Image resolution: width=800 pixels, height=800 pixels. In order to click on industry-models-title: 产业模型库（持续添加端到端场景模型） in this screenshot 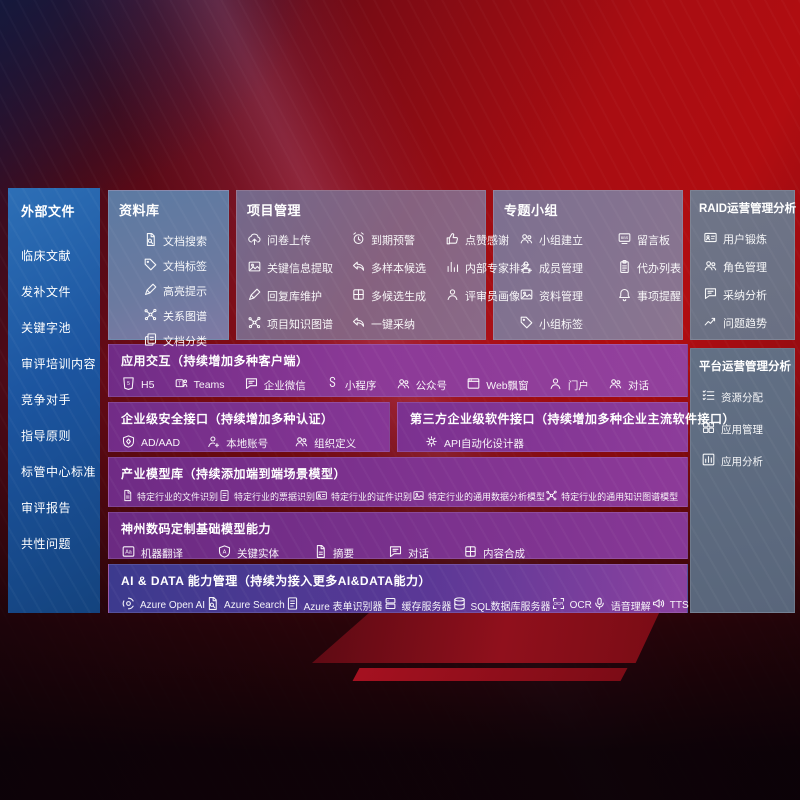, I will do `click(234, 474)`.